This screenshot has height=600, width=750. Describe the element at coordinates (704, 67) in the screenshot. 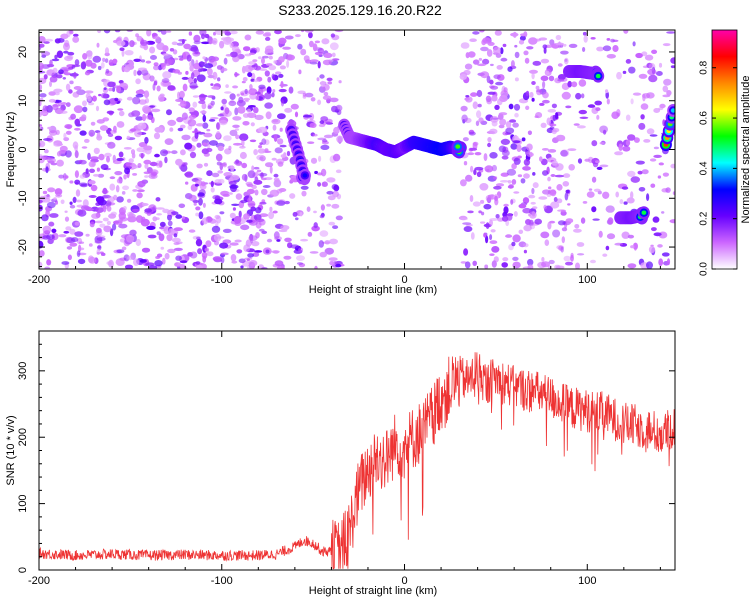

I see `colorbar-tick-label: 0.8` at that location.